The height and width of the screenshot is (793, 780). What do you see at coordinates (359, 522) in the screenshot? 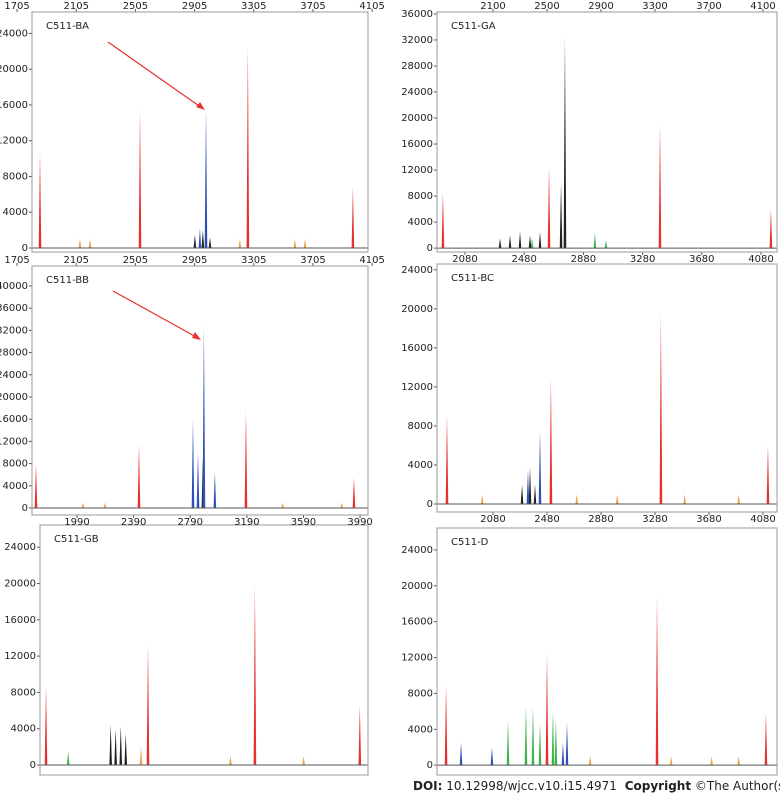
I see `x-tick-label: 3990` at bounding box center [359, 522].